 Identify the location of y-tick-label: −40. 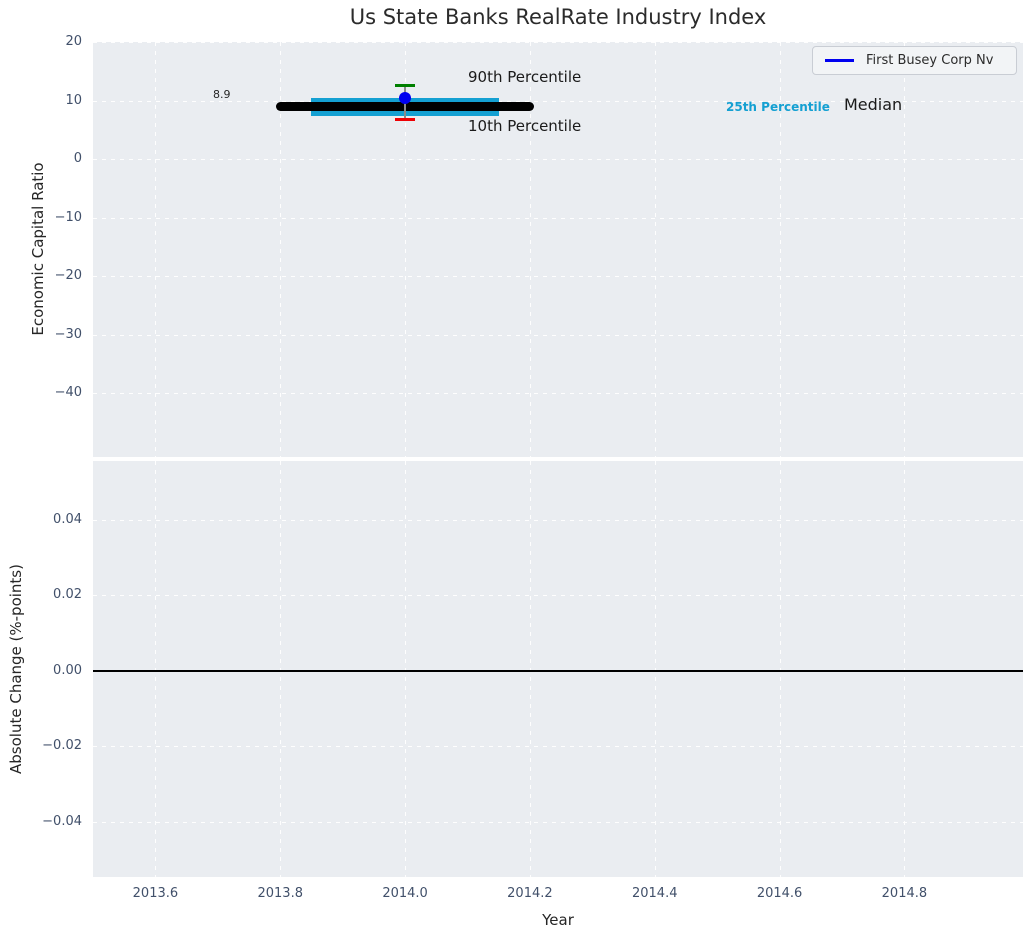
(68, 392).